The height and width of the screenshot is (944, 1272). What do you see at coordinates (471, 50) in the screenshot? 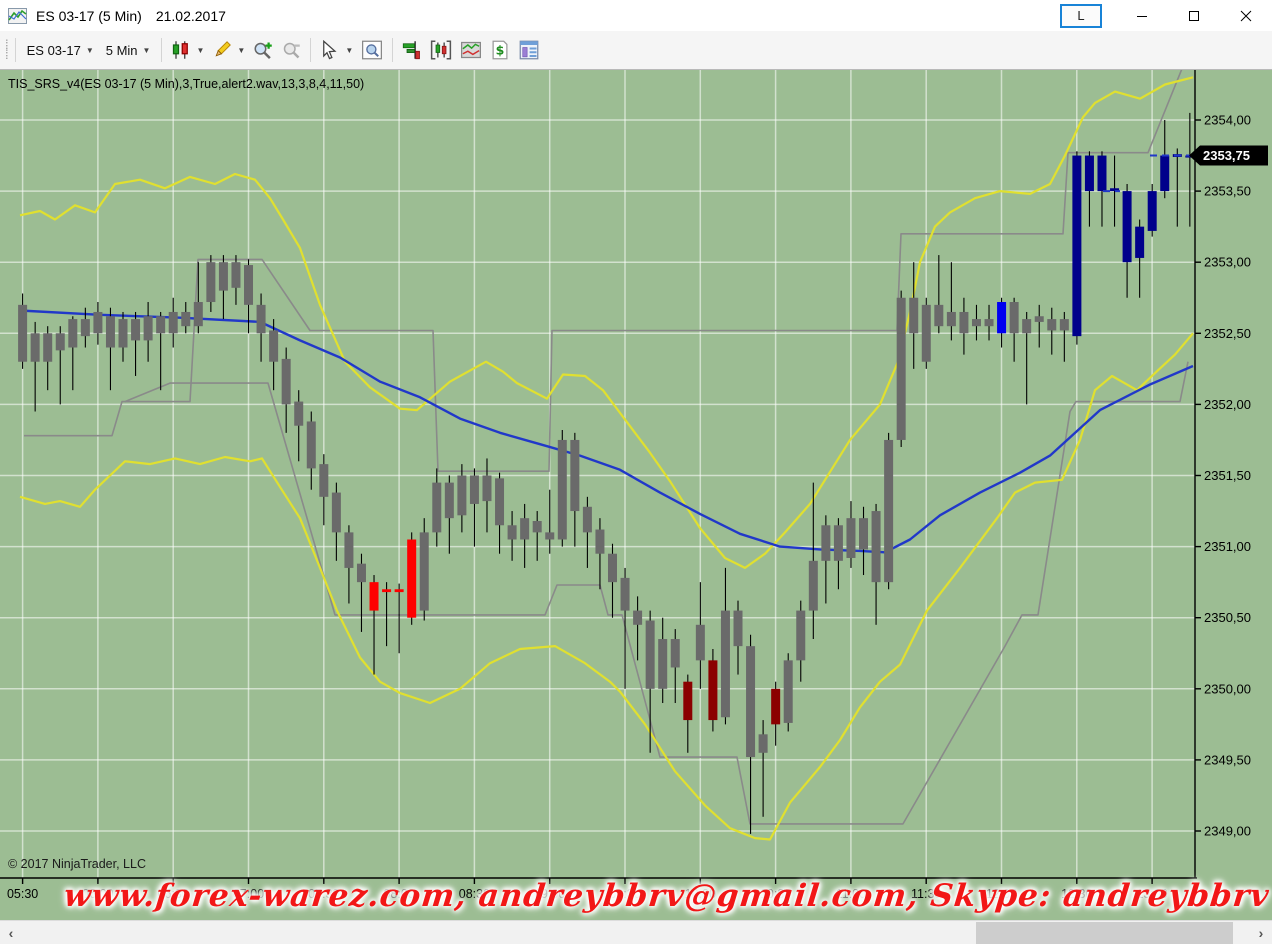
I see `indicators-panel-button` at bounding box center [471, 50].